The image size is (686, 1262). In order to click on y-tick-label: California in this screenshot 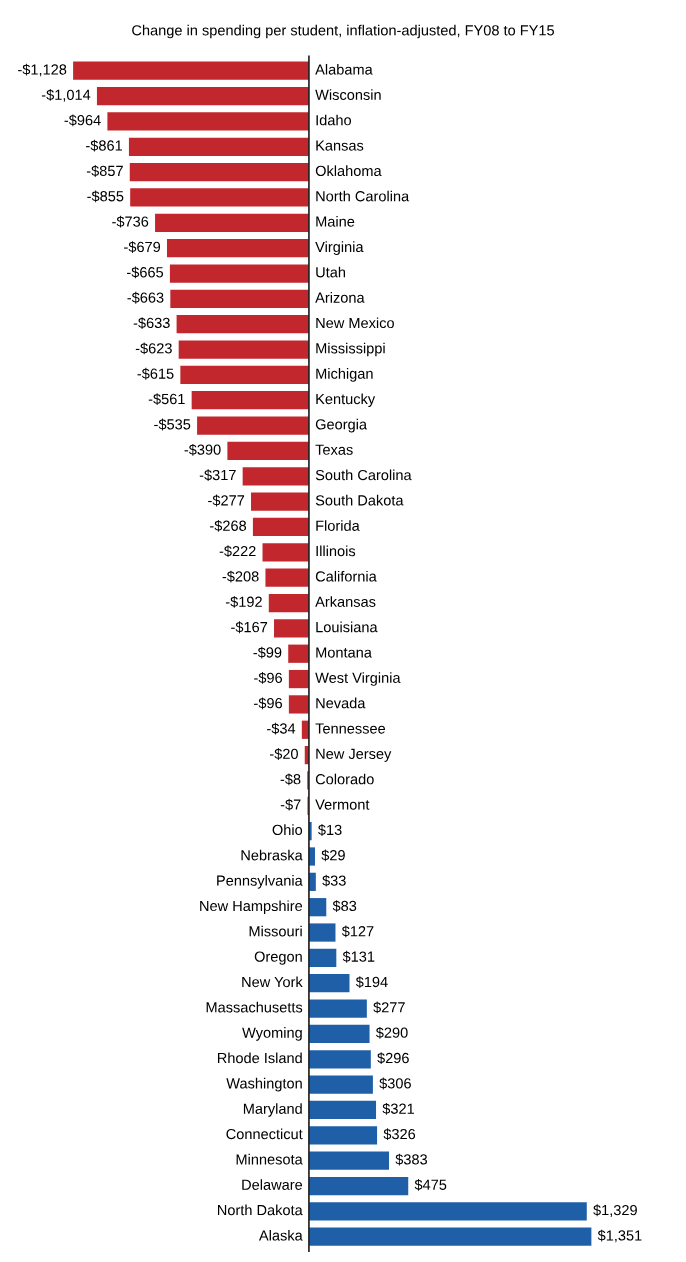, I will do `click(346, 576)`.